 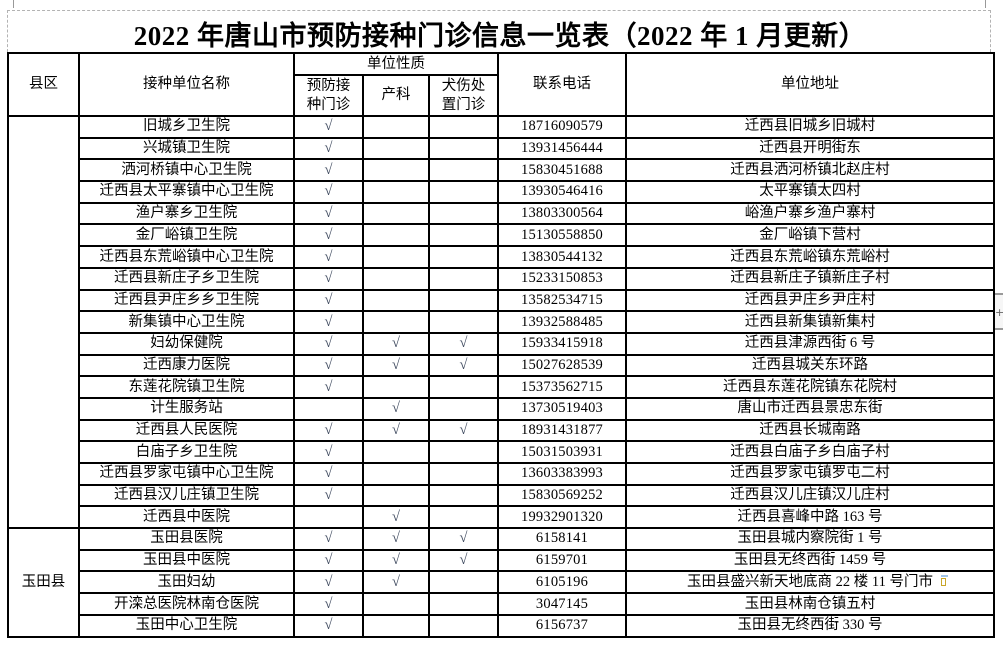 What do you see at coordinates (562, 560) in the screenshot?
I see `phone-cell: 6159701` at bounding box center [562, 560].